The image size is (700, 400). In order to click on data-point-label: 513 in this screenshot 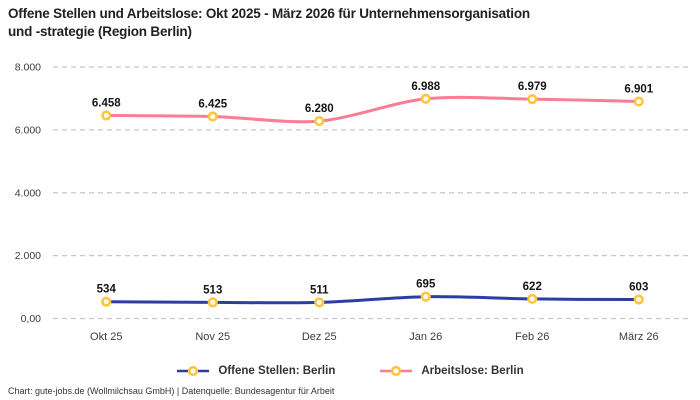, I will do `click(212, 290)`.